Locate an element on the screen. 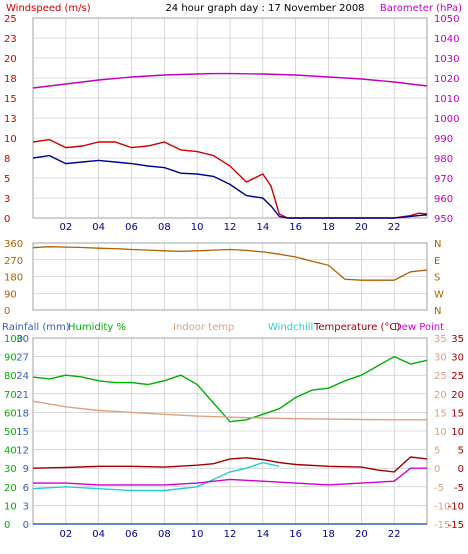 Image resolution: width=468 pixels, height=554 pixels. humidity-tick-label: 80 is located at coordinates (10, 376).